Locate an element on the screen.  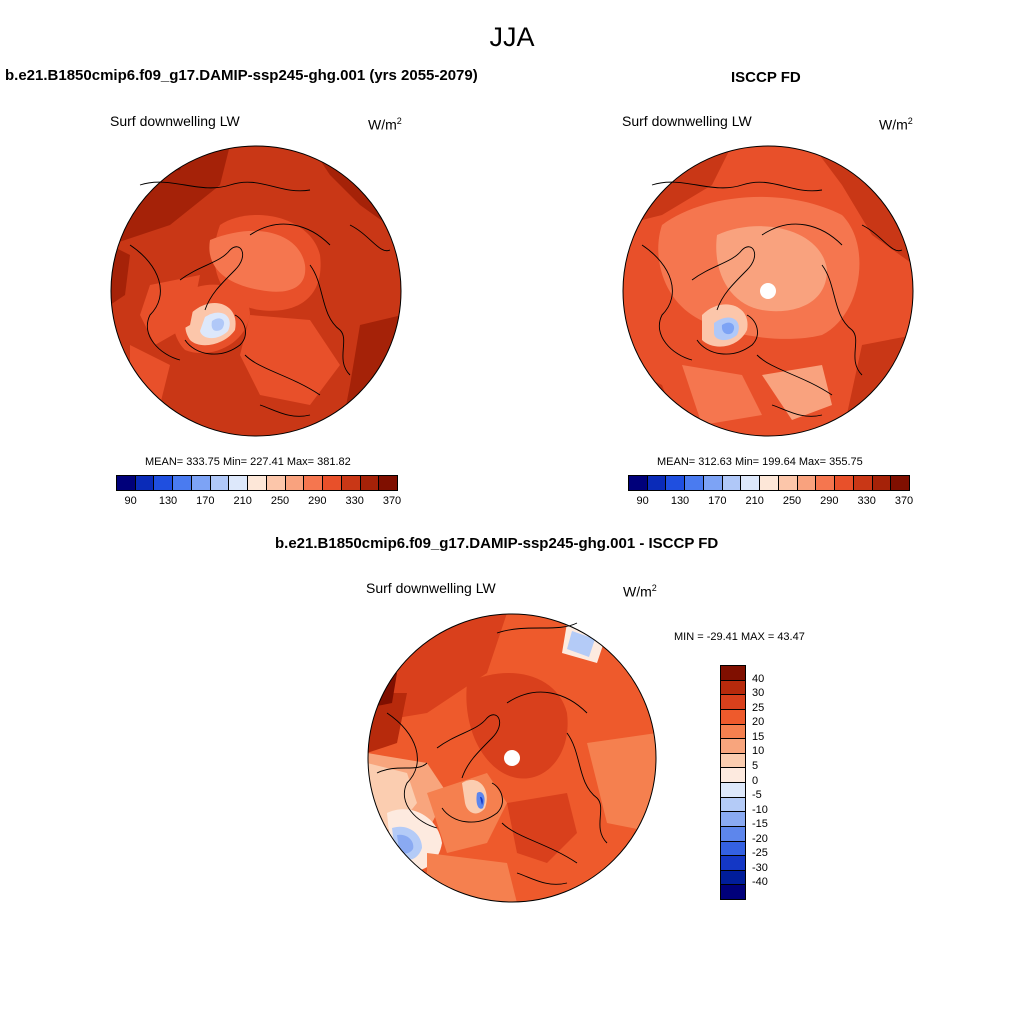
panel-2-stats: MEAN= 312.63 Min= 199.64 Max= 355.75 is located at coordinates (760, 462).